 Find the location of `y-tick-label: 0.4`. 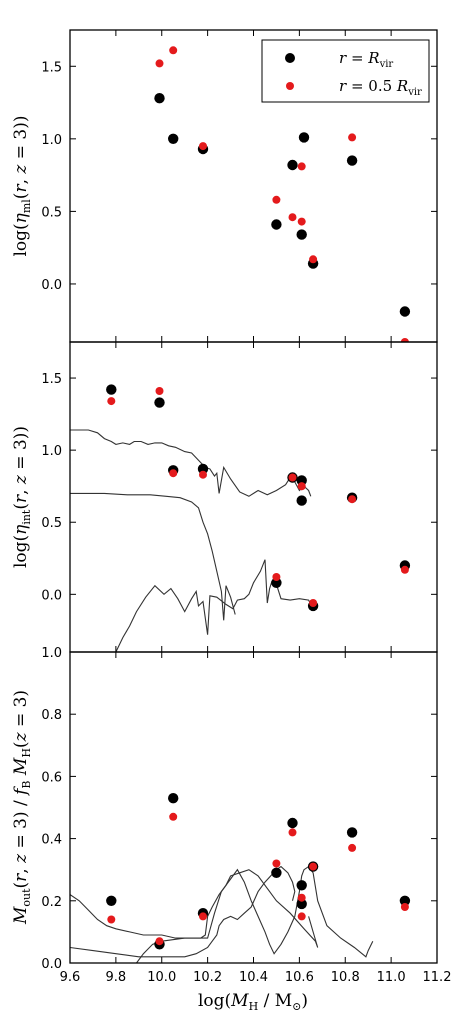

y-tick-label: 0.4 is located at coordinates (51, 840).